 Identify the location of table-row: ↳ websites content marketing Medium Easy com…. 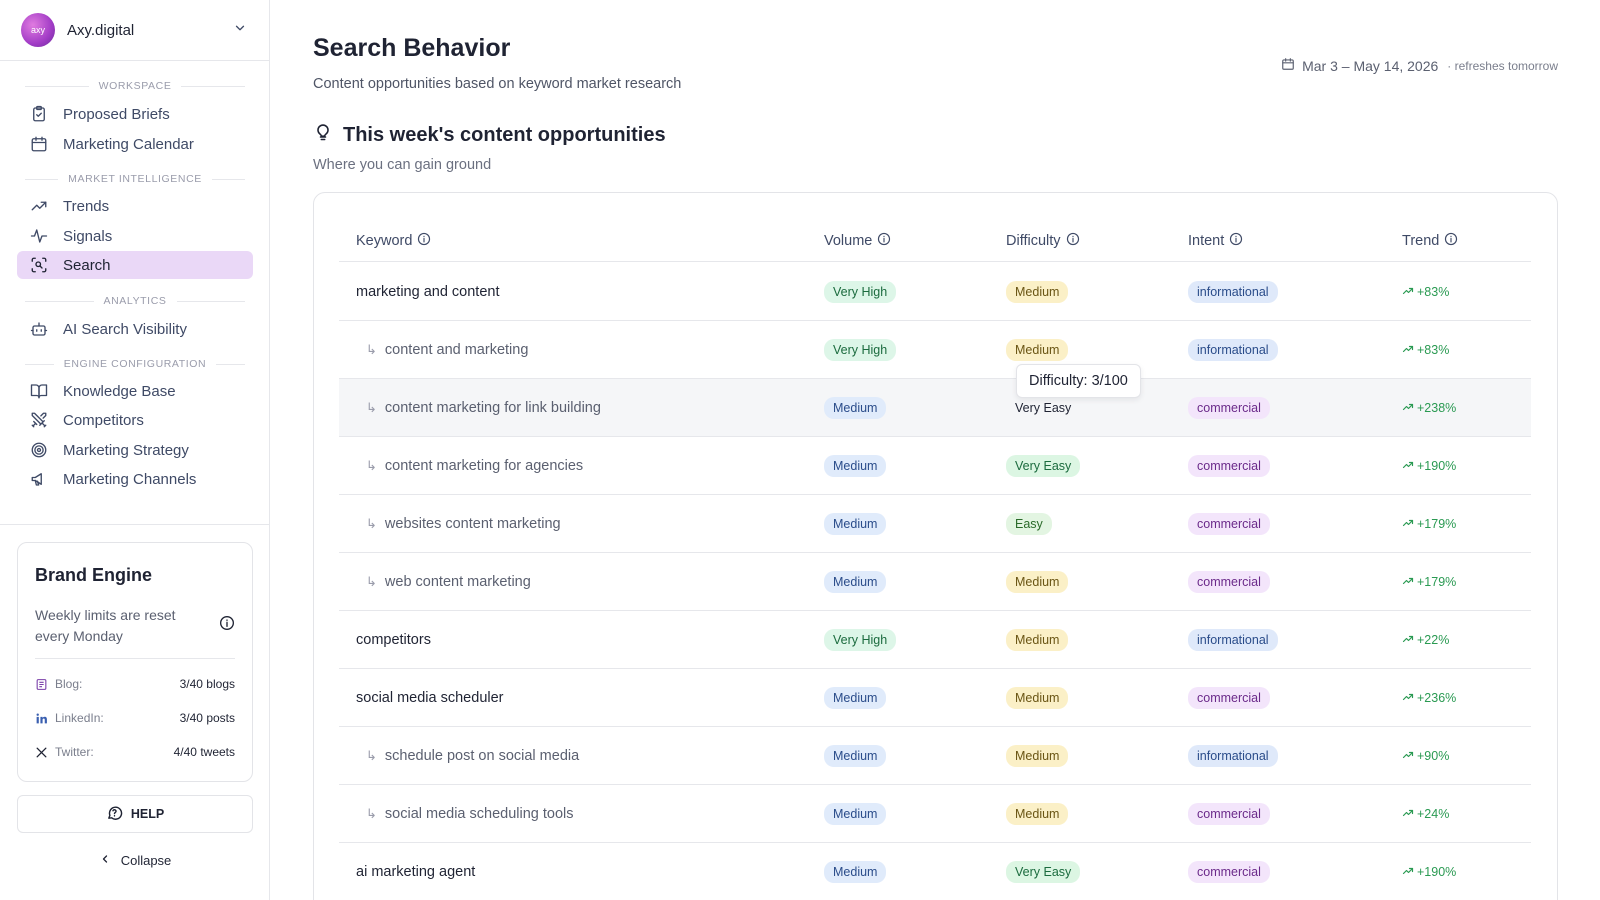
(935, 524).